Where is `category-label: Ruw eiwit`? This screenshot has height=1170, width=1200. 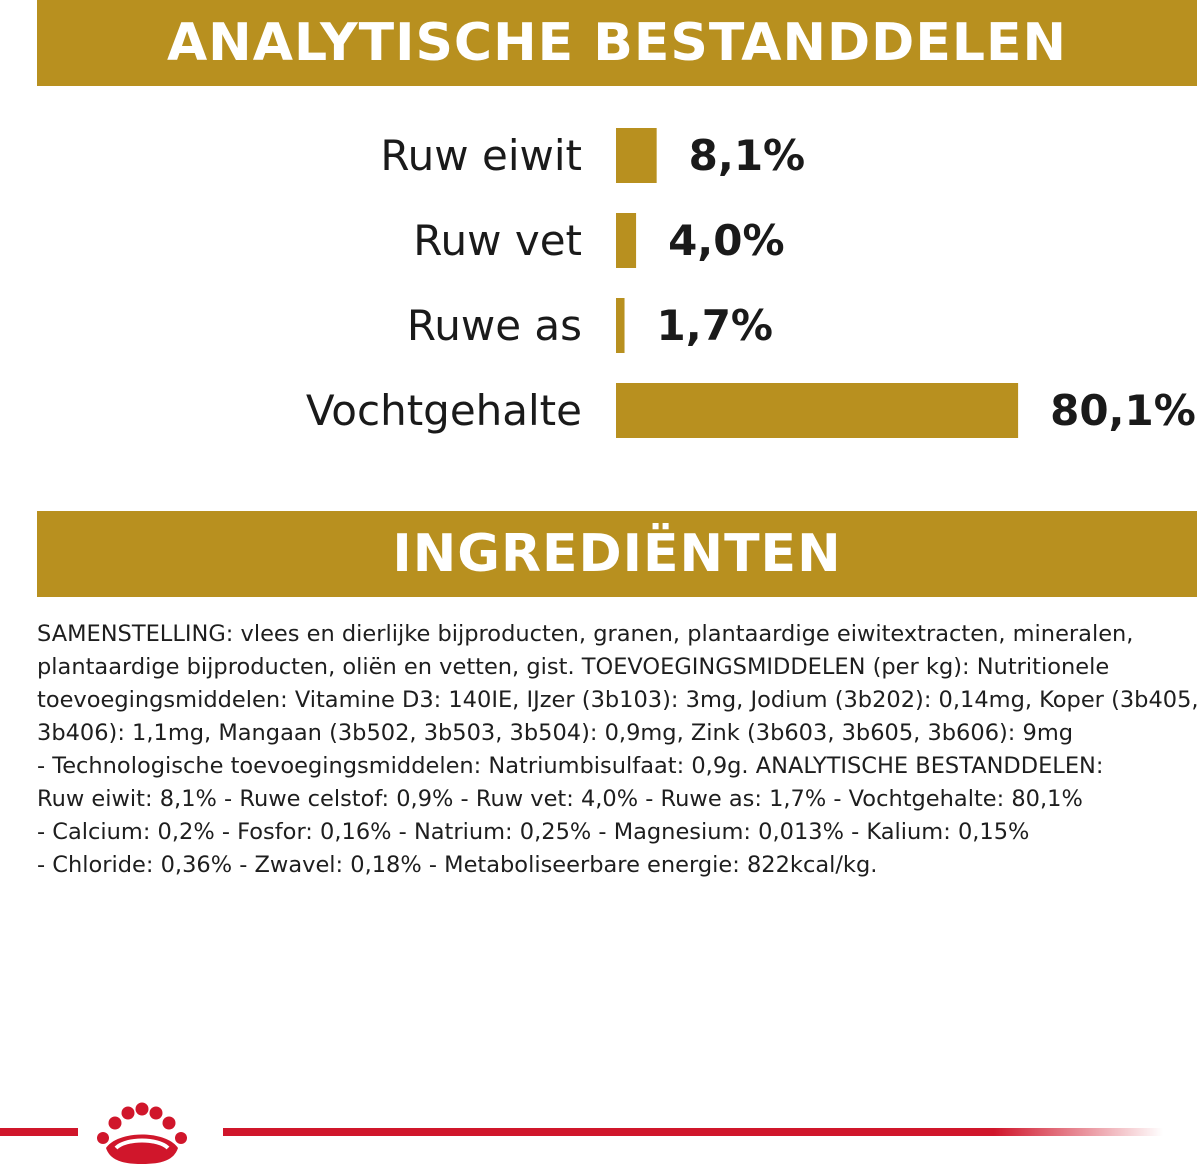 category-label: Ruw eiwit is located at coordinates (481, 155).